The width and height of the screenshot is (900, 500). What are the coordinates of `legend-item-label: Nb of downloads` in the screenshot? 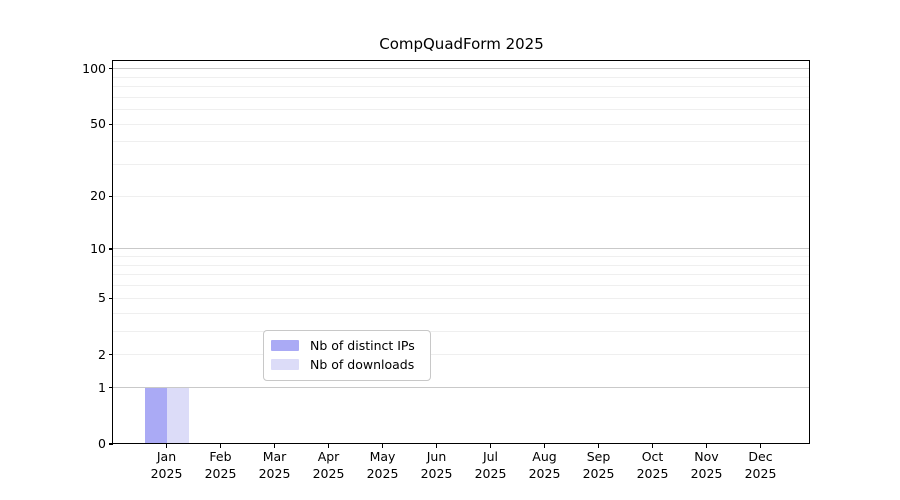 It's located at (362, 364).